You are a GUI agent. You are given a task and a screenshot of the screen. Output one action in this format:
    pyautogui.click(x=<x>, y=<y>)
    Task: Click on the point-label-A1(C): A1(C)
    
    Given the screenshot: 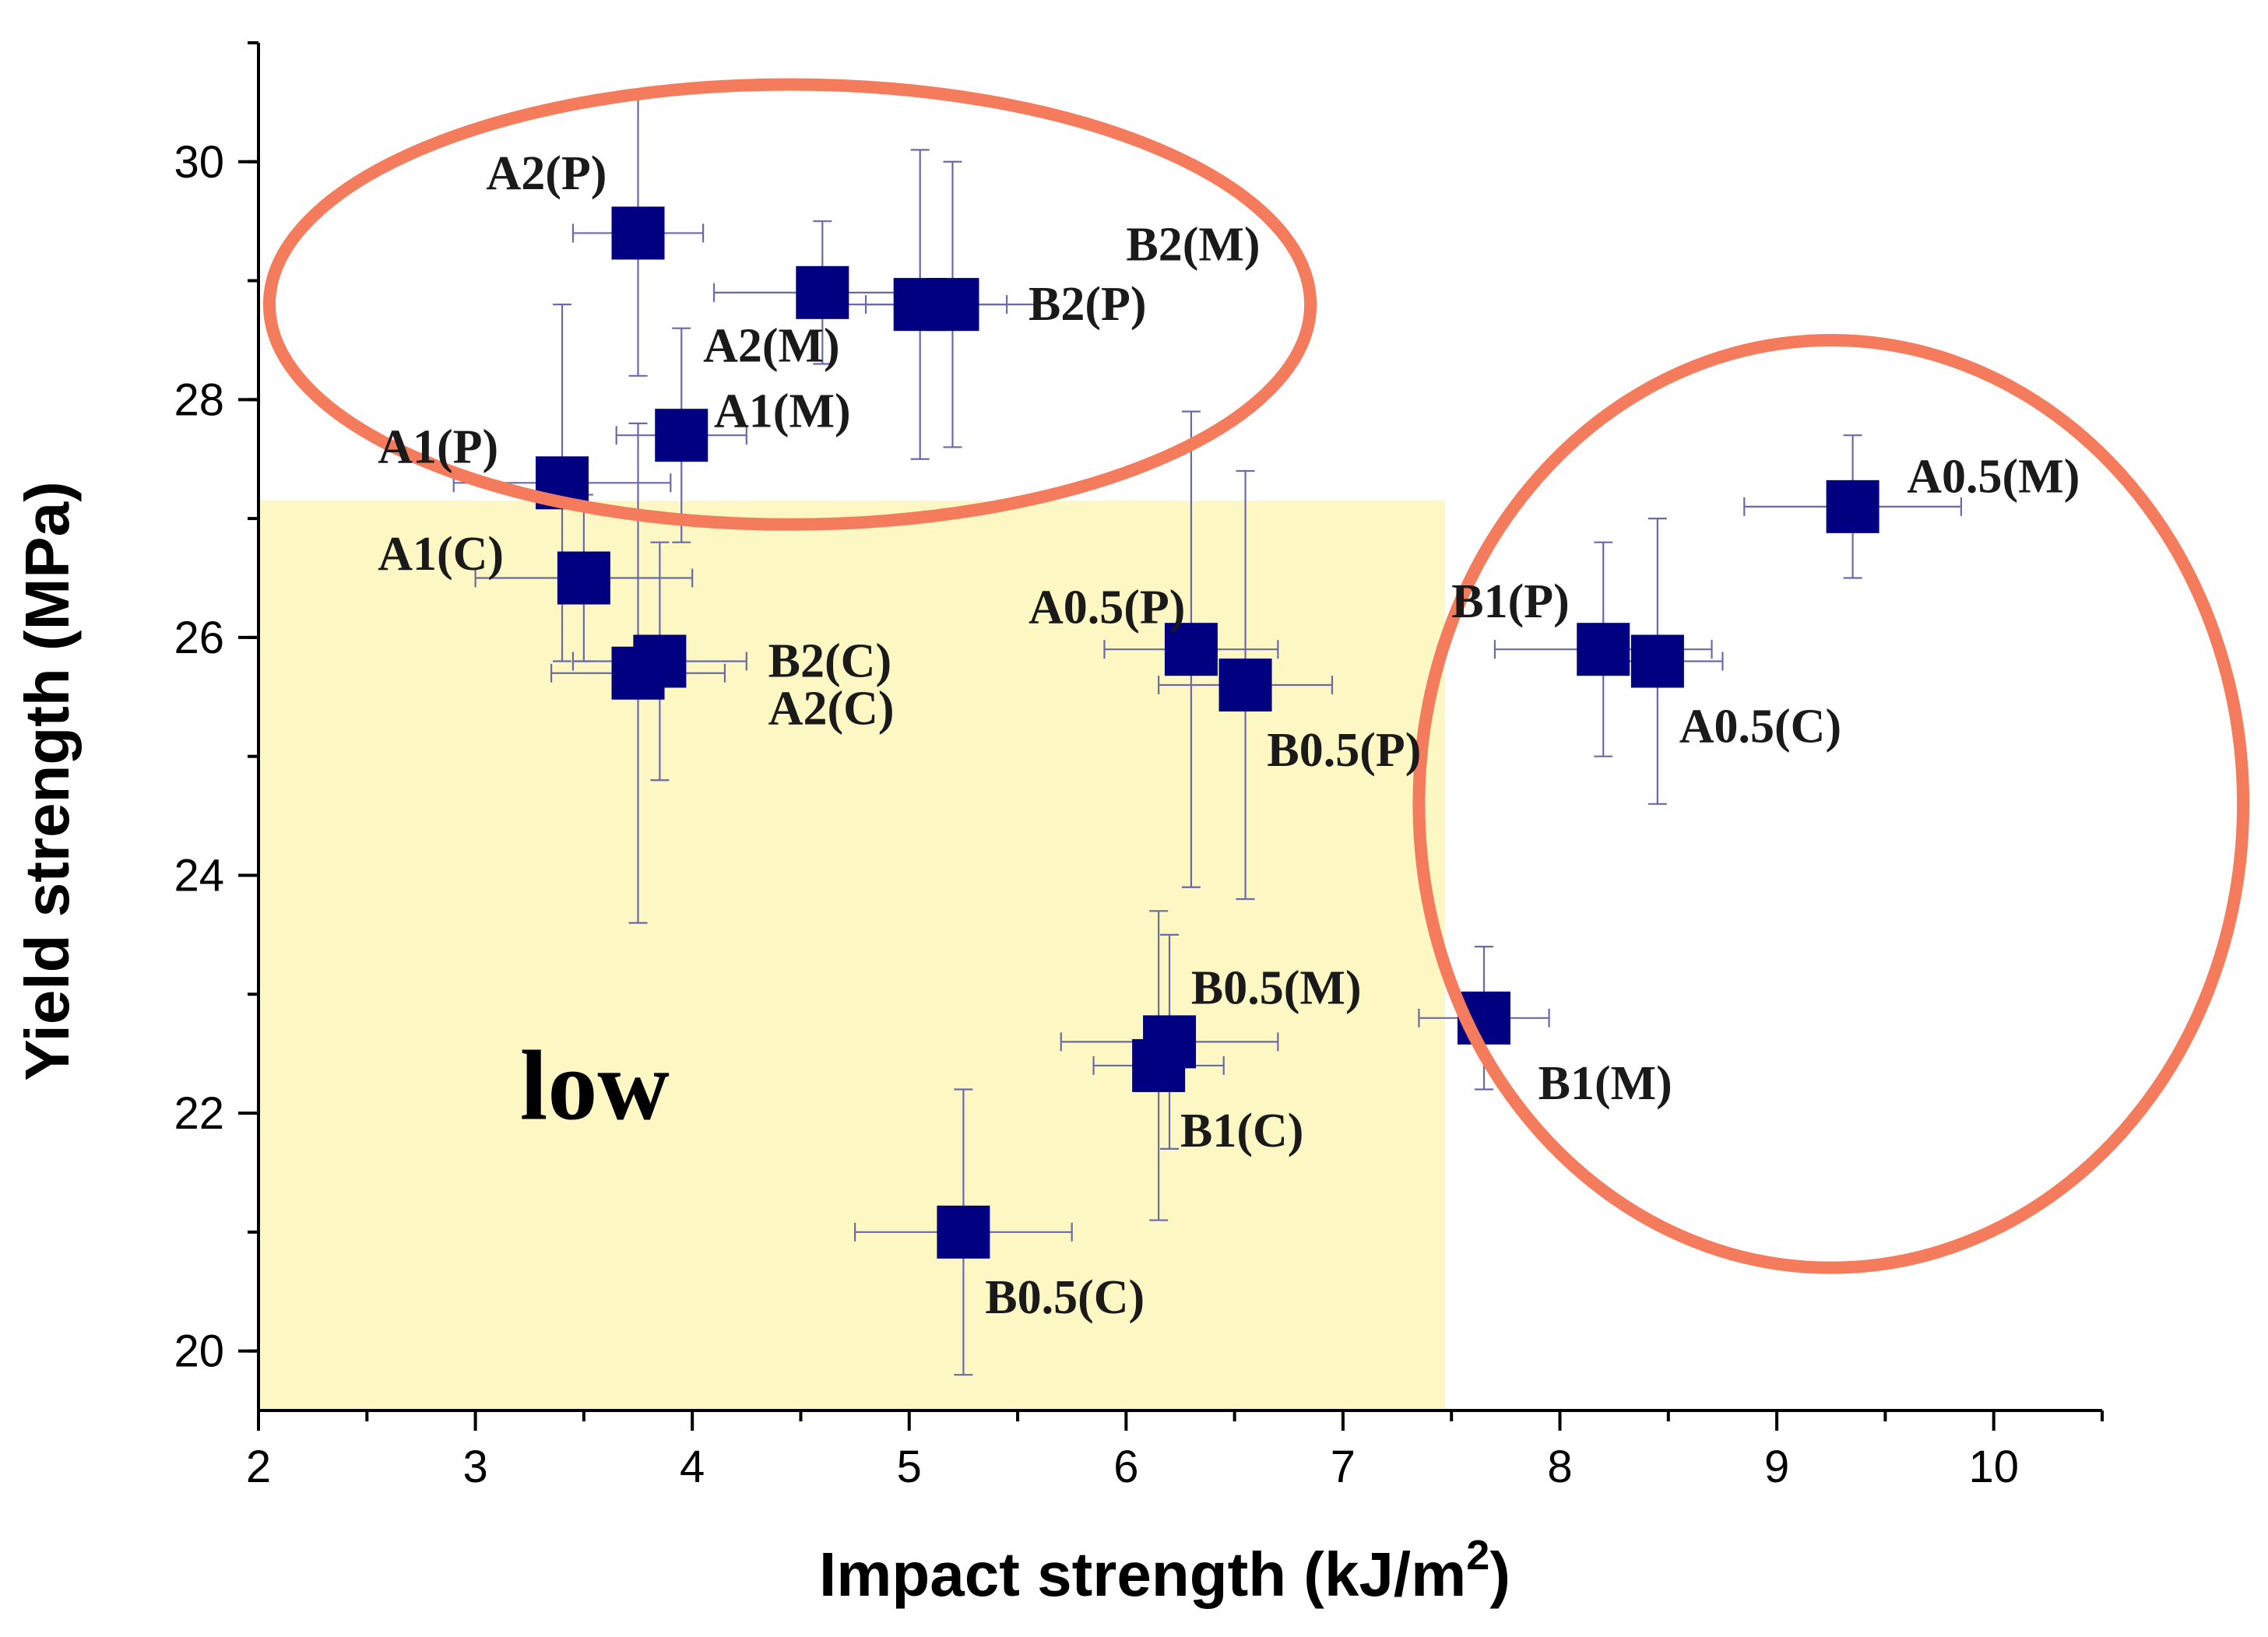 What is the action you would take?
    pyautogui.click(x=441, y=554)
    